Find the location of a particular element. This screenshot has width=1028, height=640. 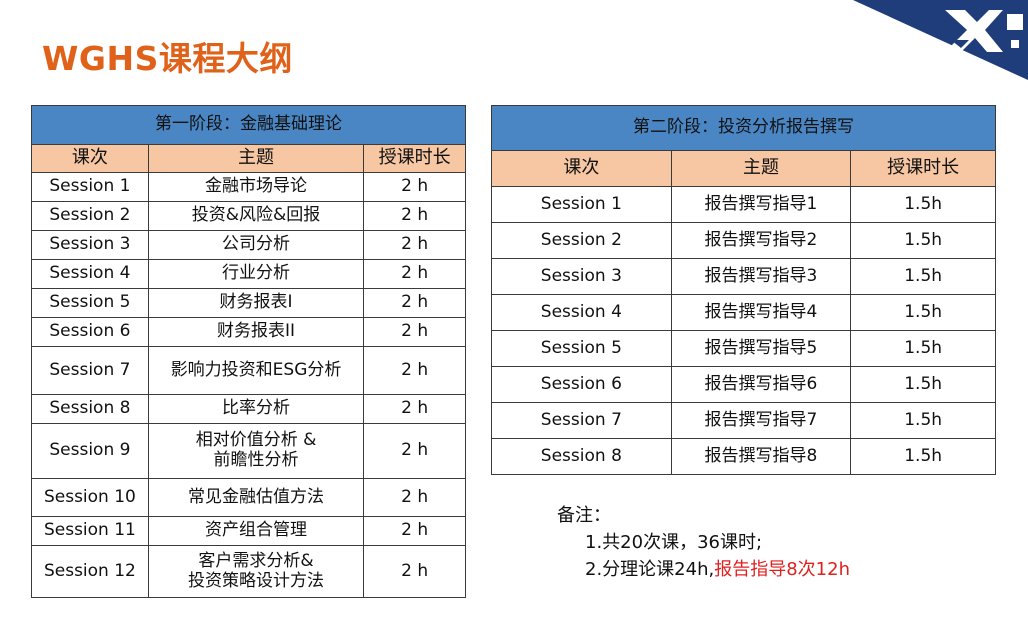

topic-line: 投资&风险&回报 is located at coordinates (256, 215).